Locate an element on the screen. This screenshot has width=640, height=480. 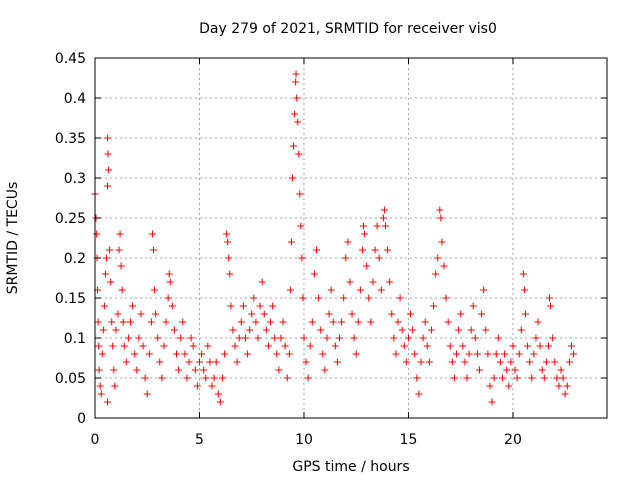
y-tick-label: 0.25 is located at coordinates (70, 219).